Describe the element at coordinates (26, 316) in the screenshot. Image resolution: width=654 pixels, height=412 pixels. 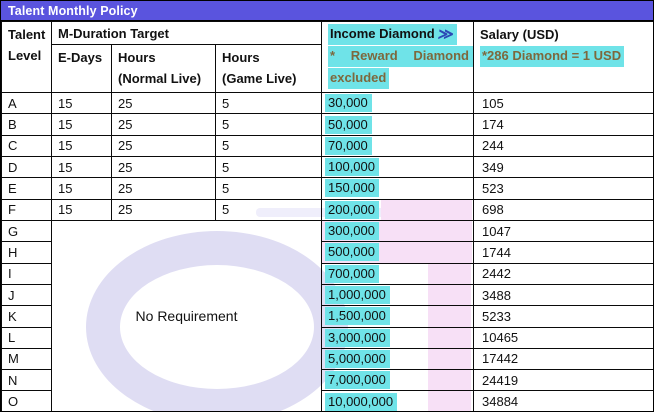
I see `level-cell: K` at that location.